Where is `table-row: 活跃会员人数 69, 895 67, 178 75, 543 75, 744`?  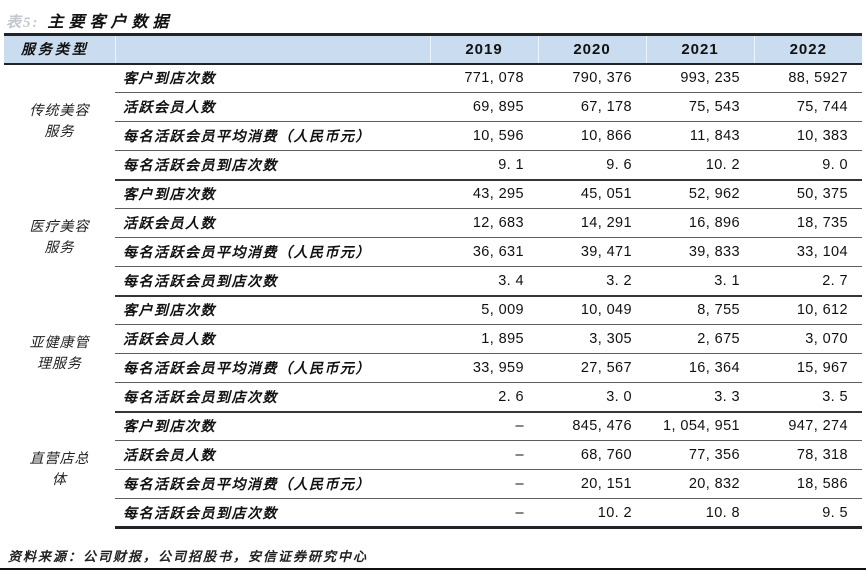 table-row: 活跃会员人数 69, 895 67, 178 75, 543 75, 744 is located at coordinates (433, 107).